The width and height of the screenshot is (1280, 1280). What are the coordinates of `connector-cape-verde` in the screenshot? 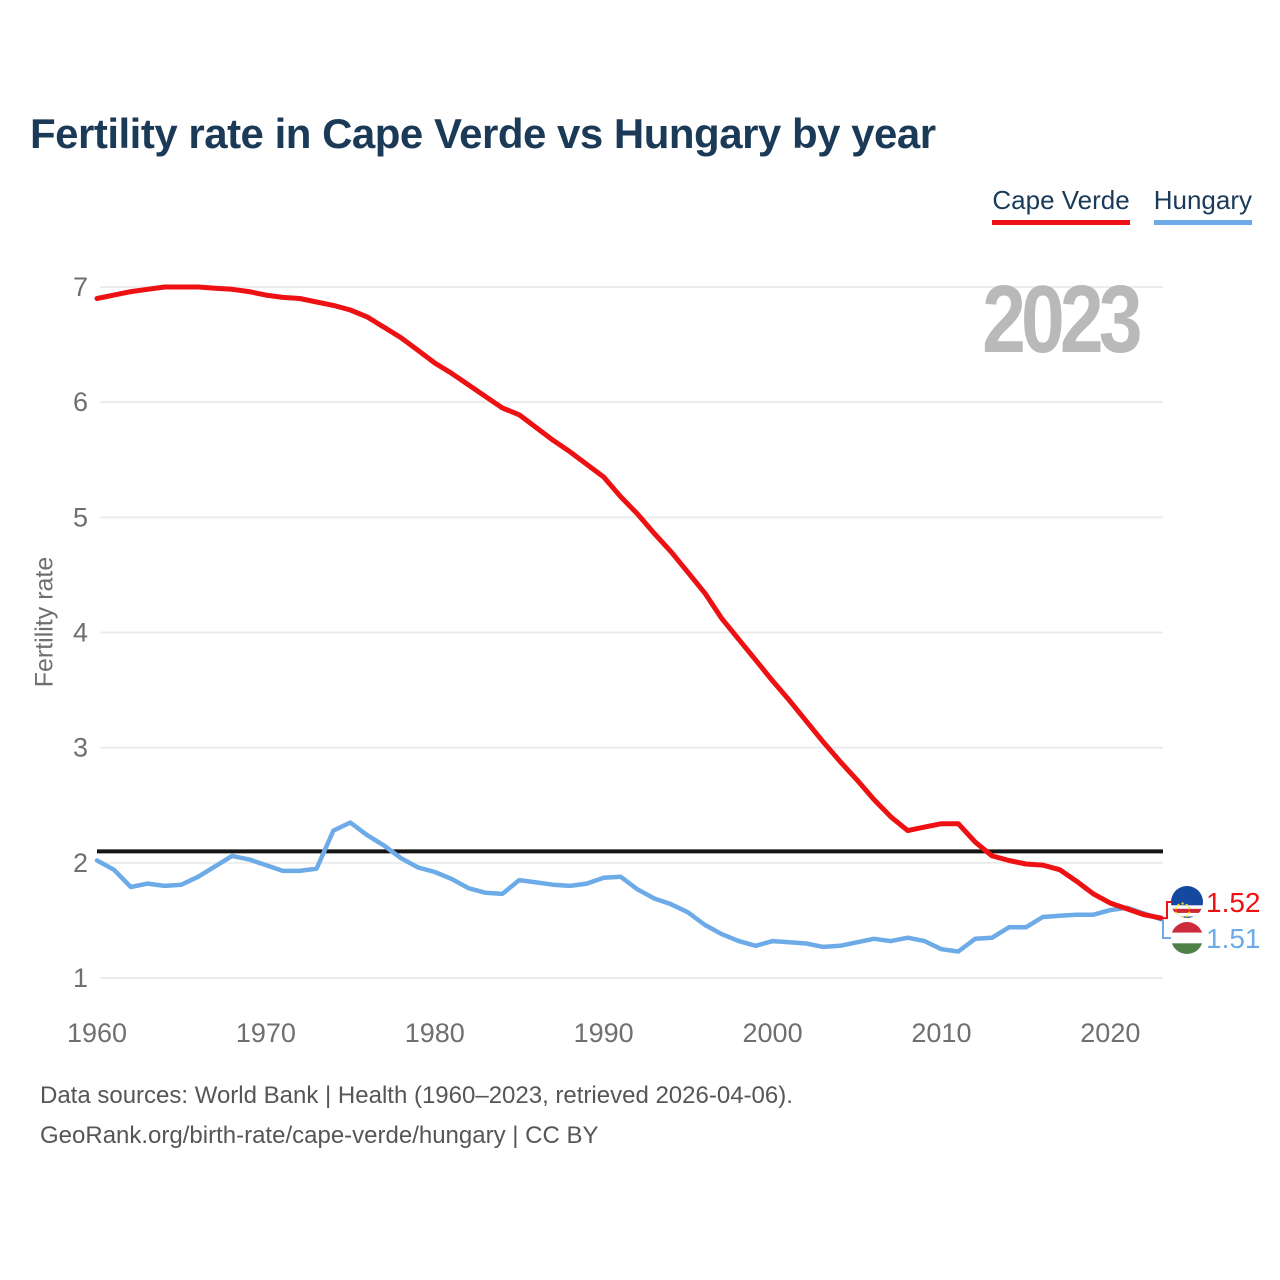 It's located at (1167, 910).